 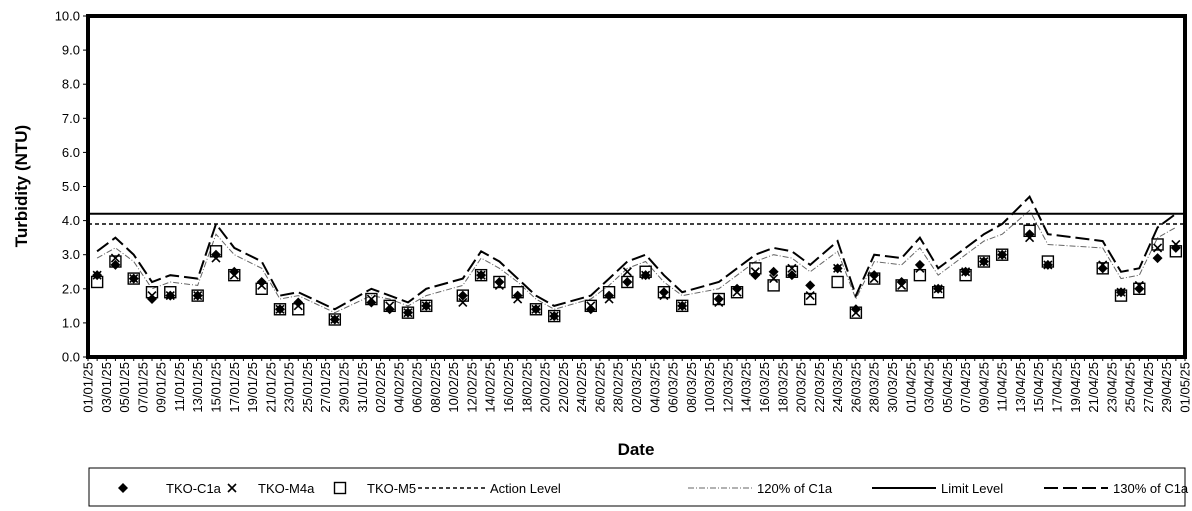 I want to click on x-tick-label: 13/04/25, so click(x=1020, y=387).